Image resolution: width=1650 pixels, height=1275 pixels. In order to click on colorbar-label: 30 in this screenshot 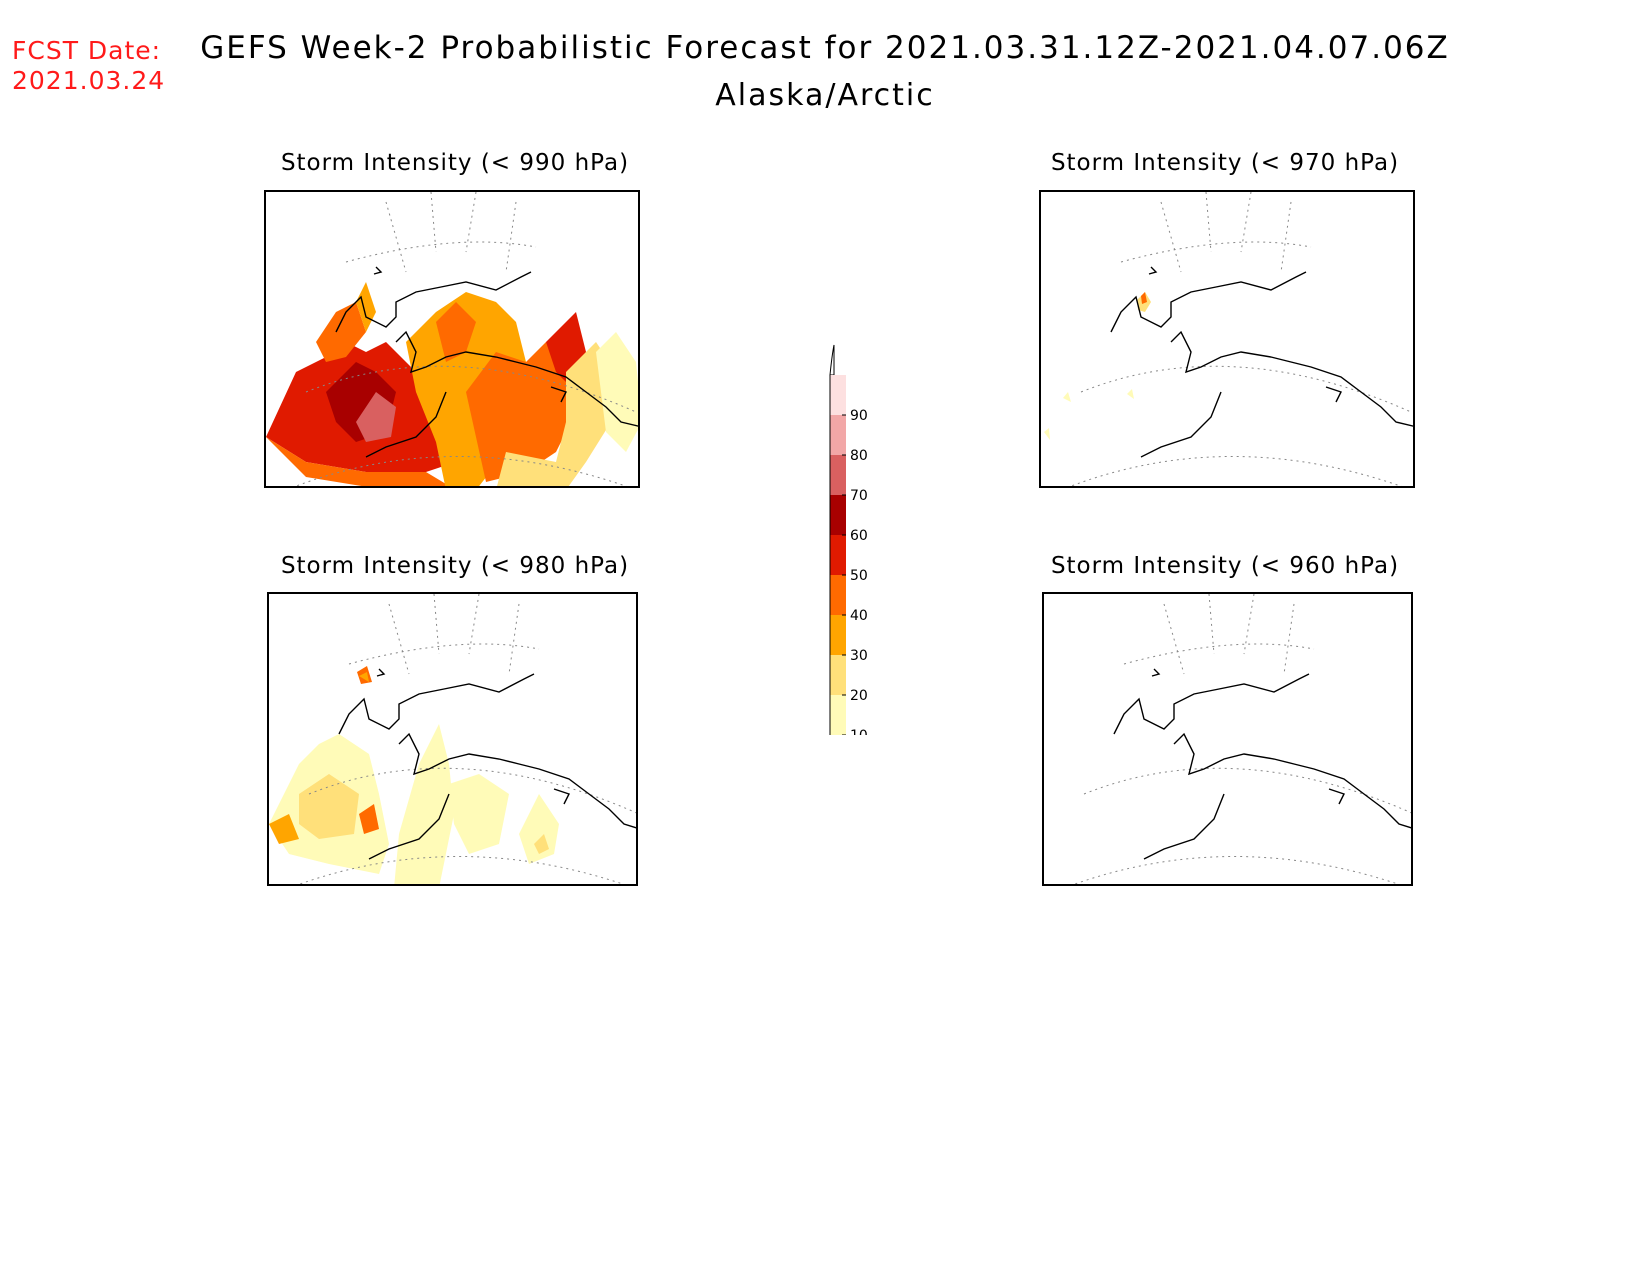, I will do `click(859, 656)`.